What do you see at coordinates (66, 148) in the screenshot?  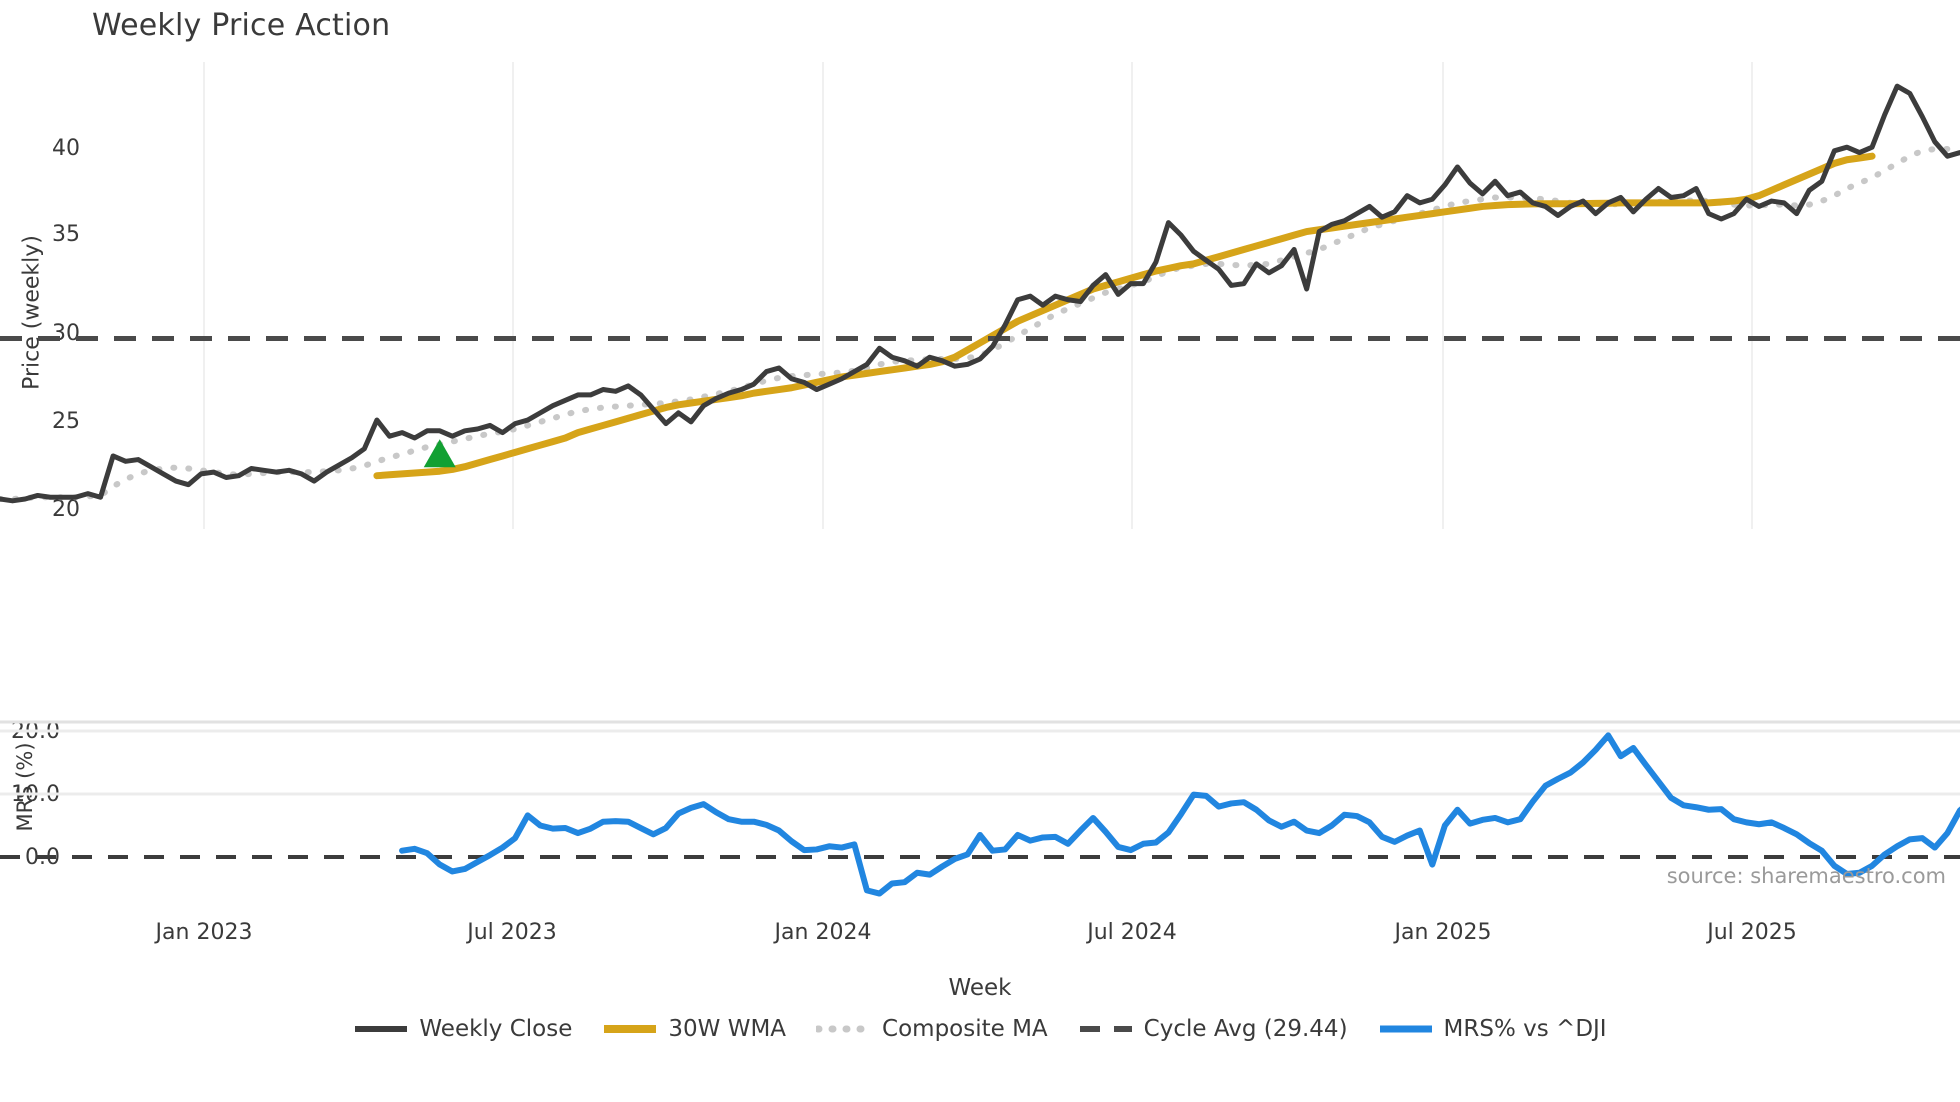 I see `price-ytick-40: 40` at bounding box center [66, 148].